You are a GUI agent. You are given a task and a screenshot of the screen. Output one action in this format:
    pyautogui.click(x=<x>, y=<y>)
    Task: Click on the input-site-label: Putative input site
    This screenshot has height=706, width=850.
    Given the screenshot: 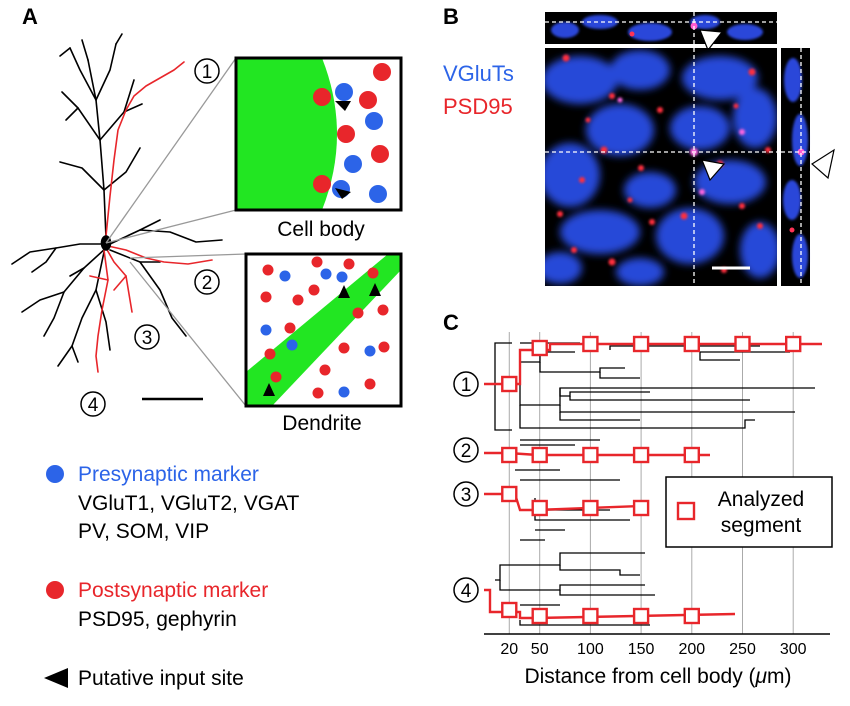 What is the action you would take?
    pyautogui.click(x=161, y=678)
    